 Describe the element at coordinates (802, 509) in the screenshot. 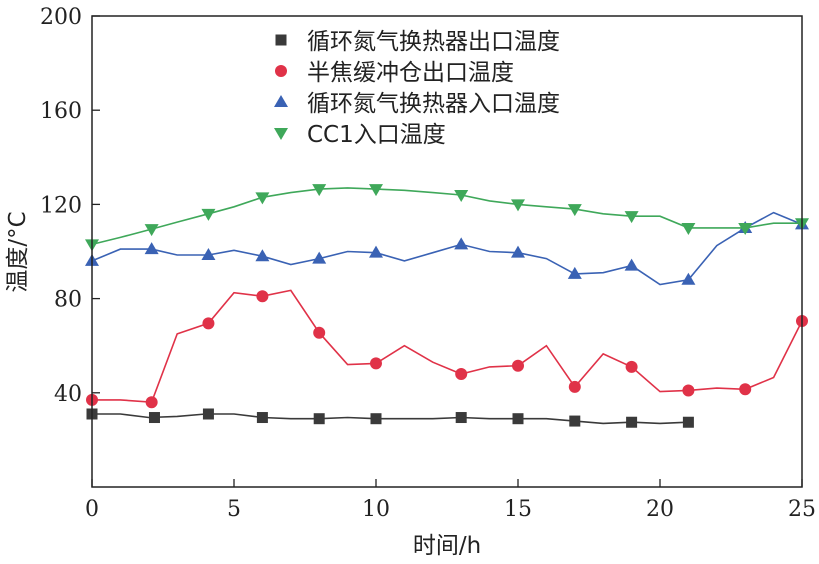

I see `x-tick-label: 25` at that location.